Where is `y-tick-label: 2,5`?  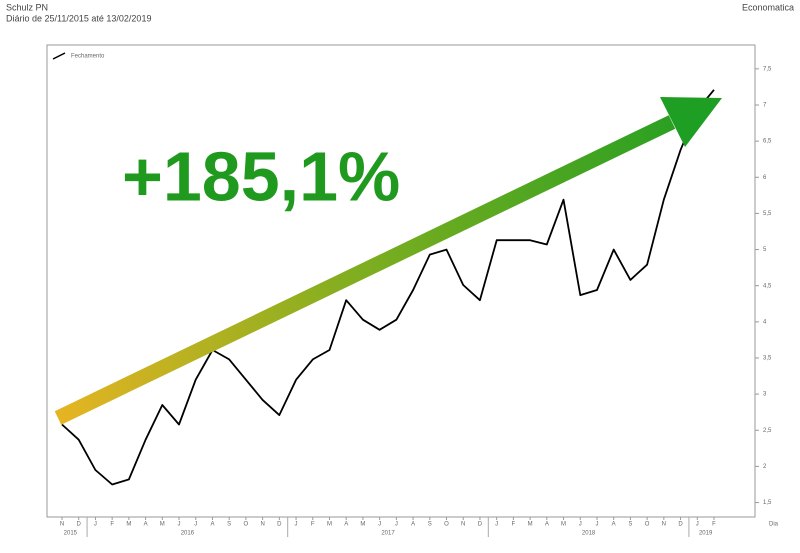
y-tick-label: 2,5 is located at coordinates (767, 431).